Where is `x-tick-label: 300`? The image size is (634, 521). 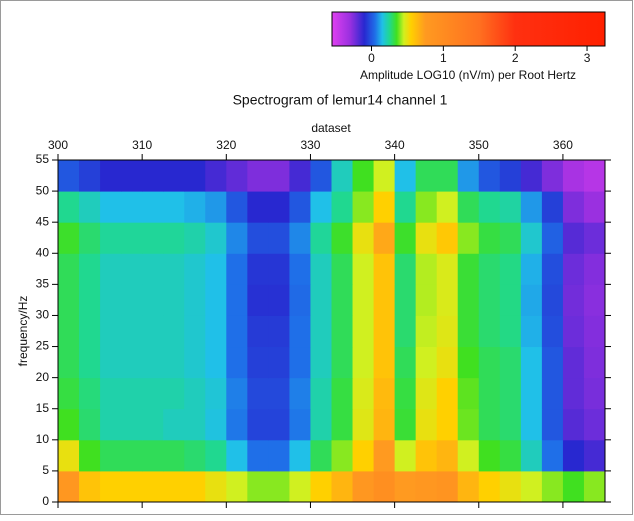 x-tick-label: 300 is located at coordinates (58, 145).